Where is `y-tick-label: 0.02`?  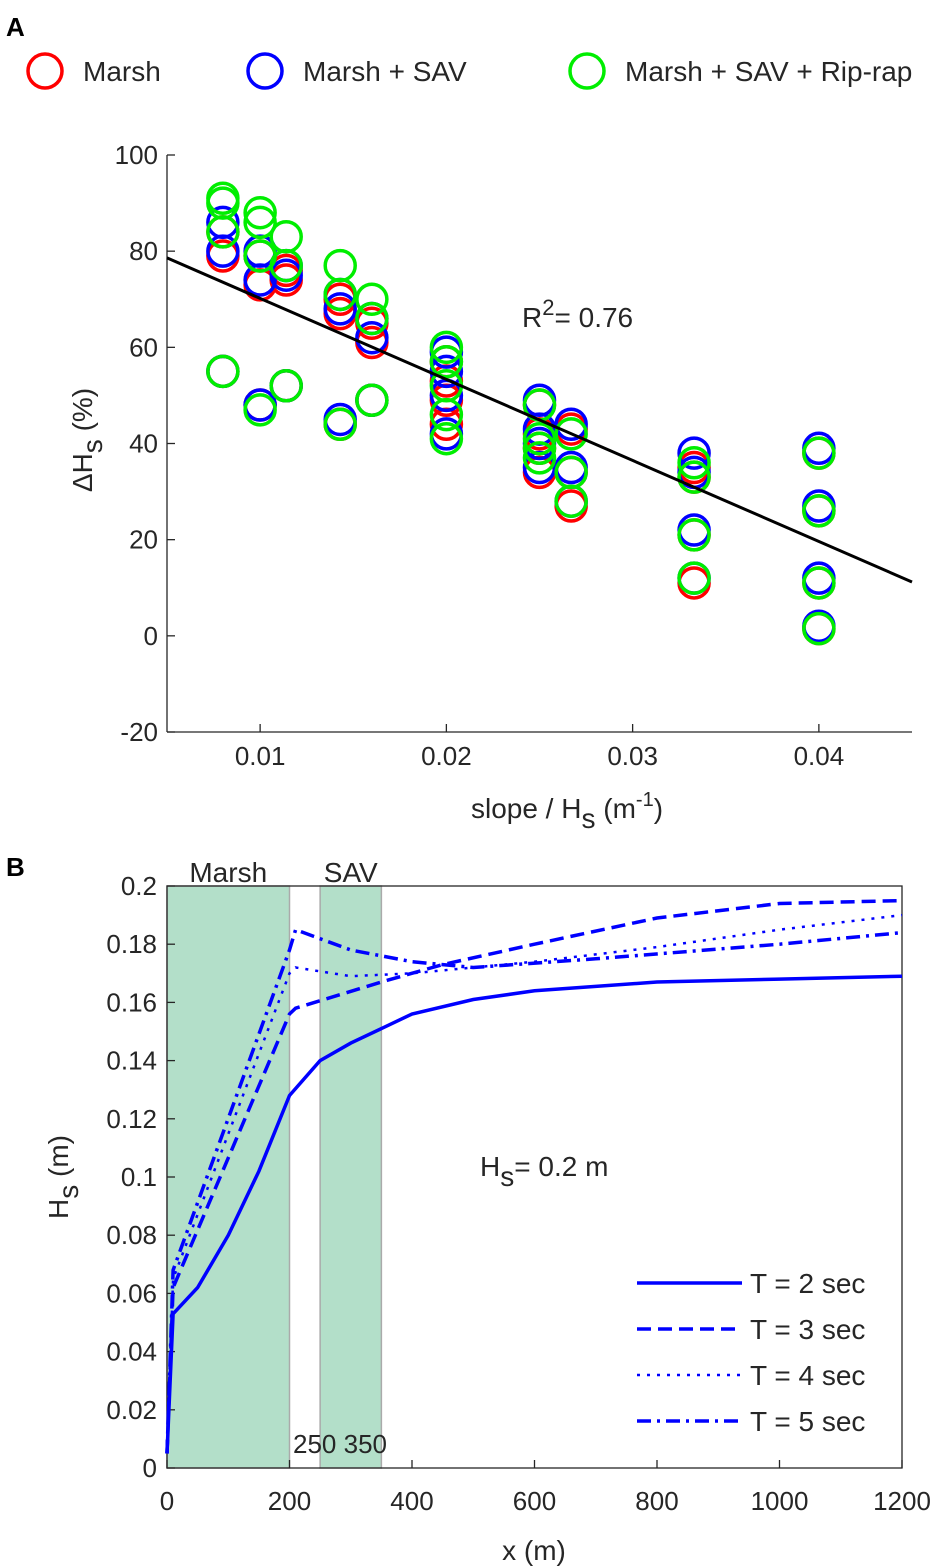 y-tick-label: 0.02 is located at coordinates (131, 1410).